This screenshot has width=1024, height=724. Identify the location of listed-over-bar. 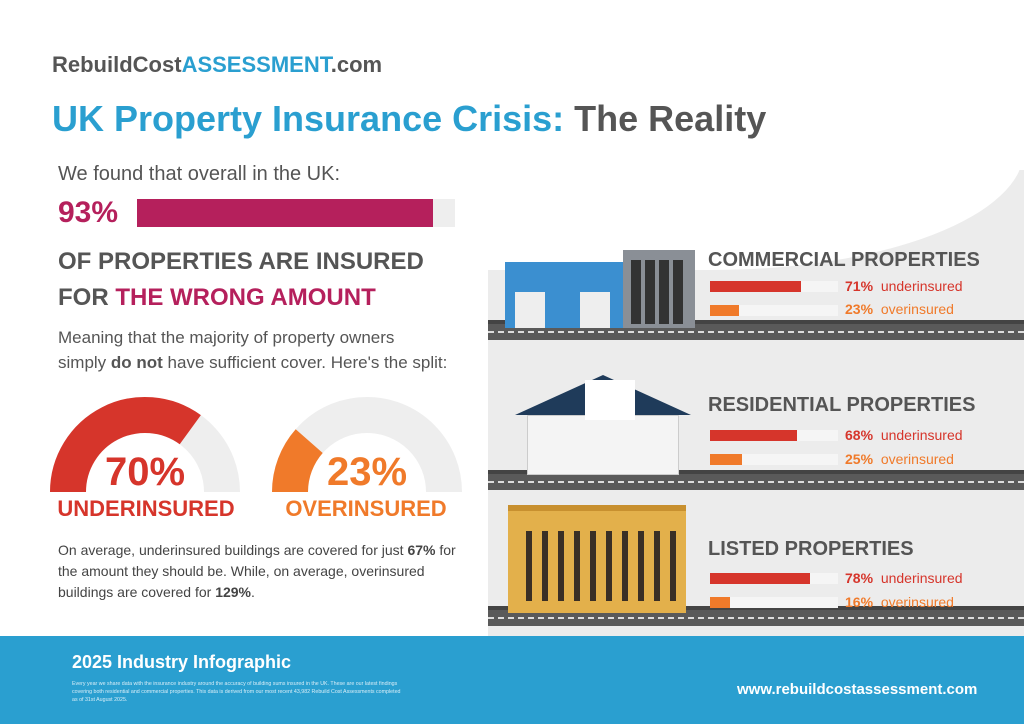
(774, 602).